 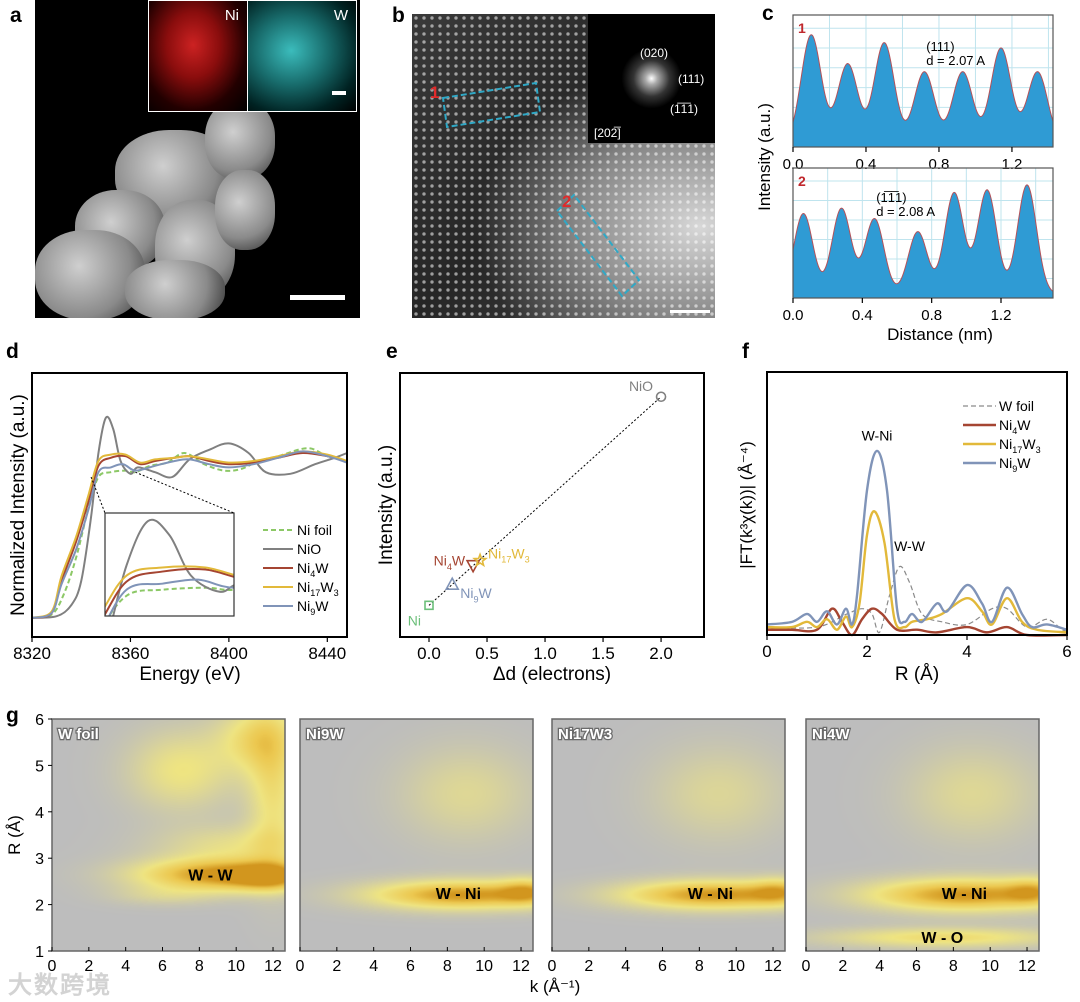 What do you see at coordinates (891, 197) in the screenshot?
I see `plane-annotation: (1̅1̅1)` at bounding box center [891, 197].